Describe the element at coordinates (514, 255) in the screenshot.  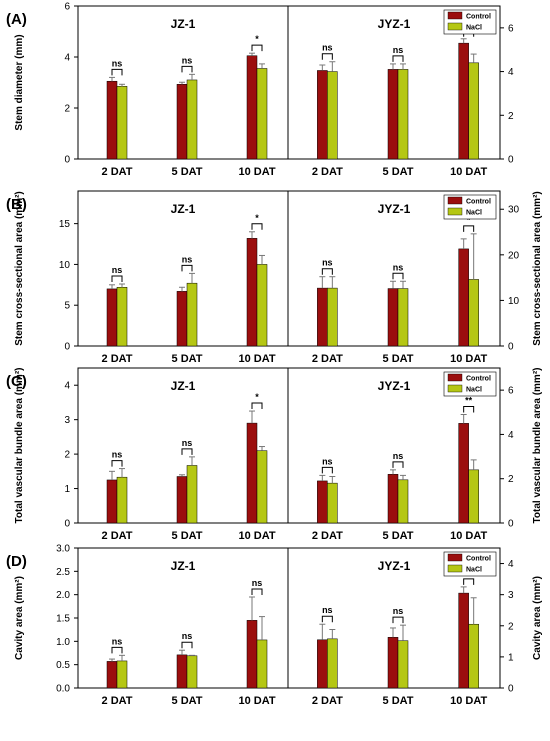
I see `y-tick-label-right: 20` at that location.